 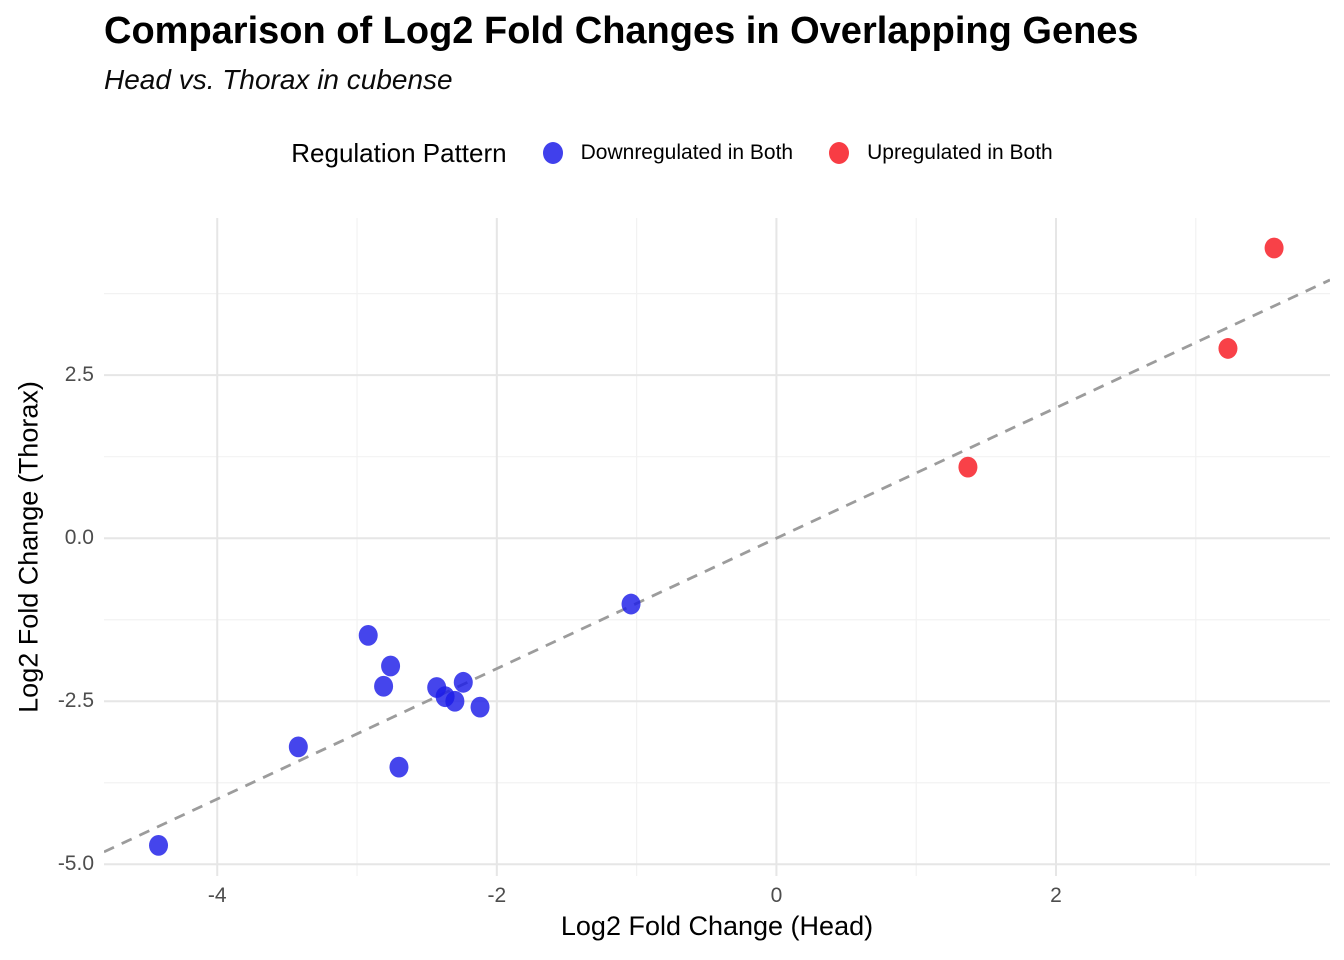 I want to click on y-tick-label: 0.0, so click(x=79, y=538).